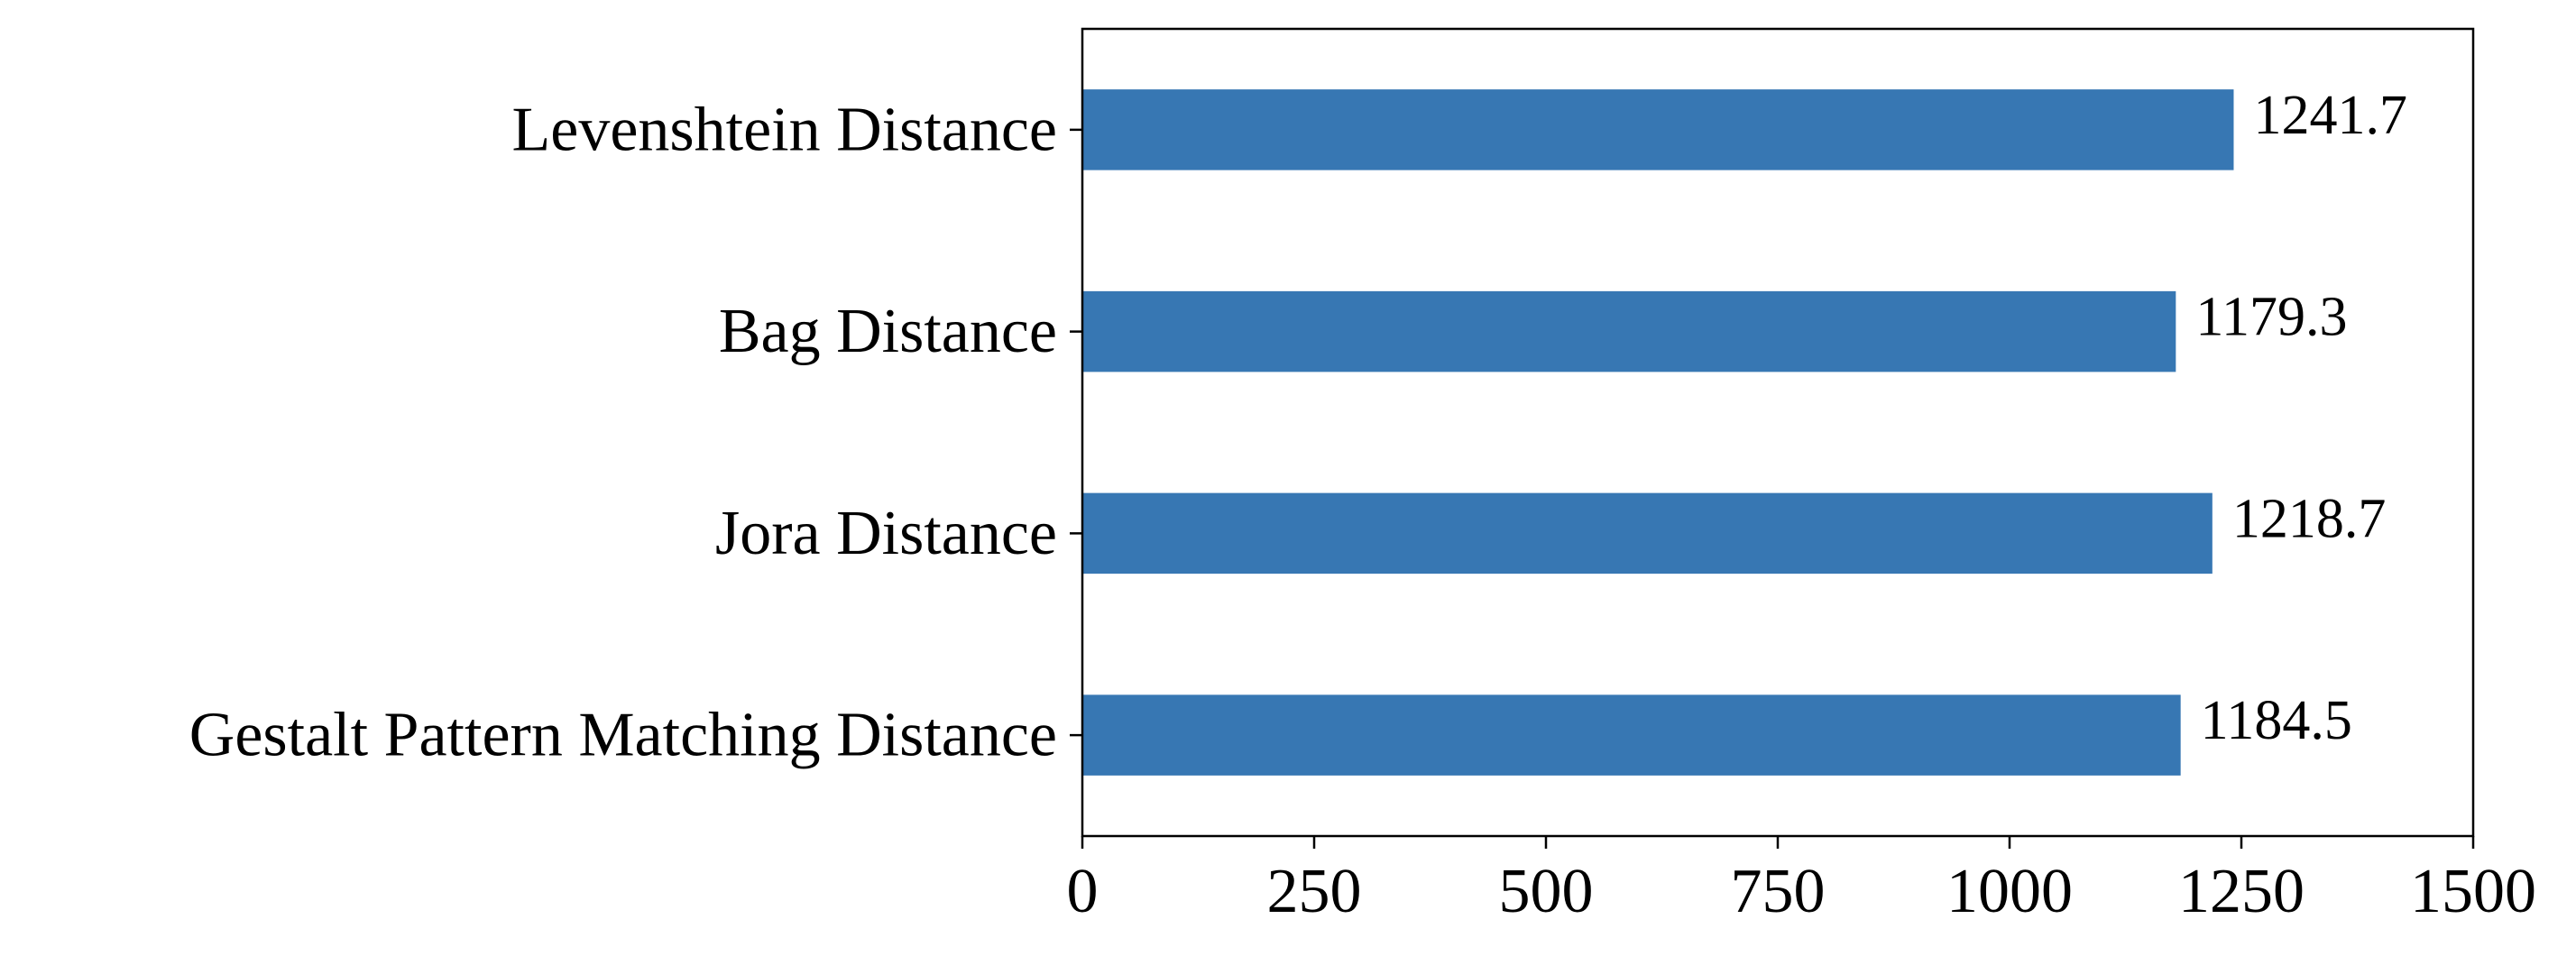 The width and height of the screenshot is (2576, 956). What do you see at coordinates (1546, 891) in the screenshot?
I see `x-tick-label: 500` at bounding box center [1546, 891].